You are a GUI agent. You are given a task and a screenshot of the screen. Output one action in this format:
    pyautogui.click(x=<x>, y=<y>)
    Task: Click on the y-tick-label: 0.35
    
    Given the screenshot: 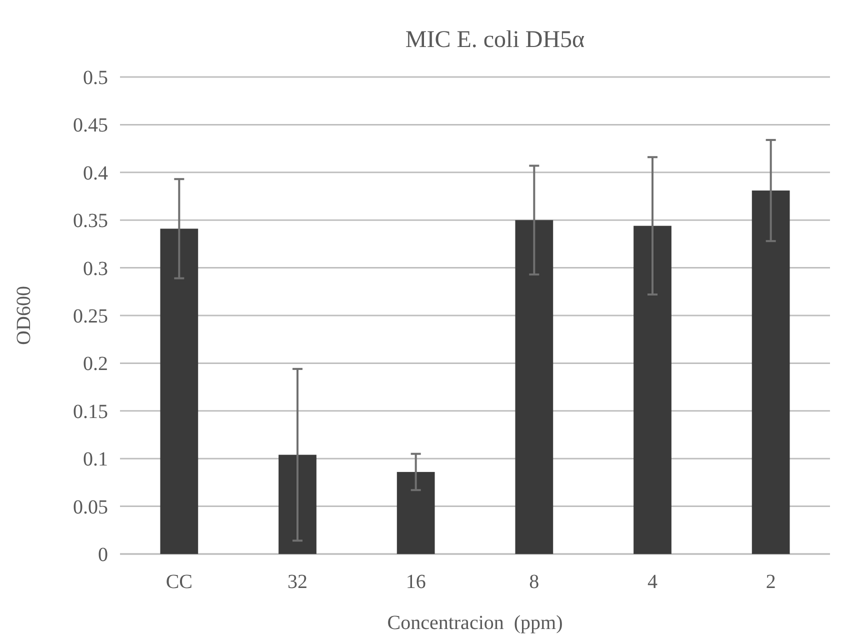 What is the action you would take?
    pyautogui.click(x=90, y=221)
    